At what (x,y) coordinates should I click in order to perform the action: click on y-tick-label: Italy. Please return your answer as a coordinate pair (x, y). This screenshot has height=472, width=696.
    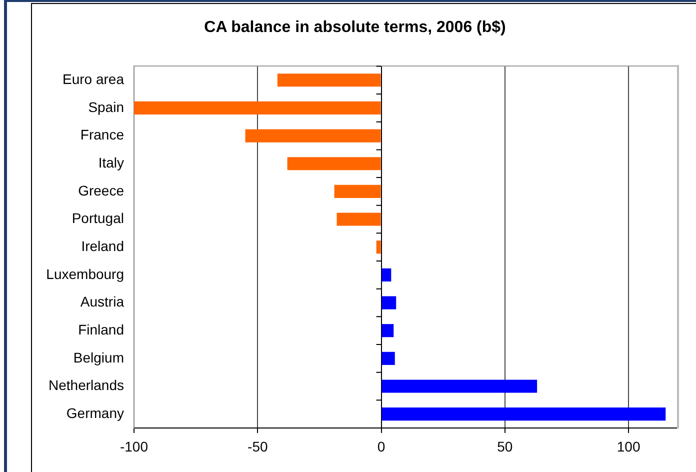
    Looking at the image, I should click on (111, 162).